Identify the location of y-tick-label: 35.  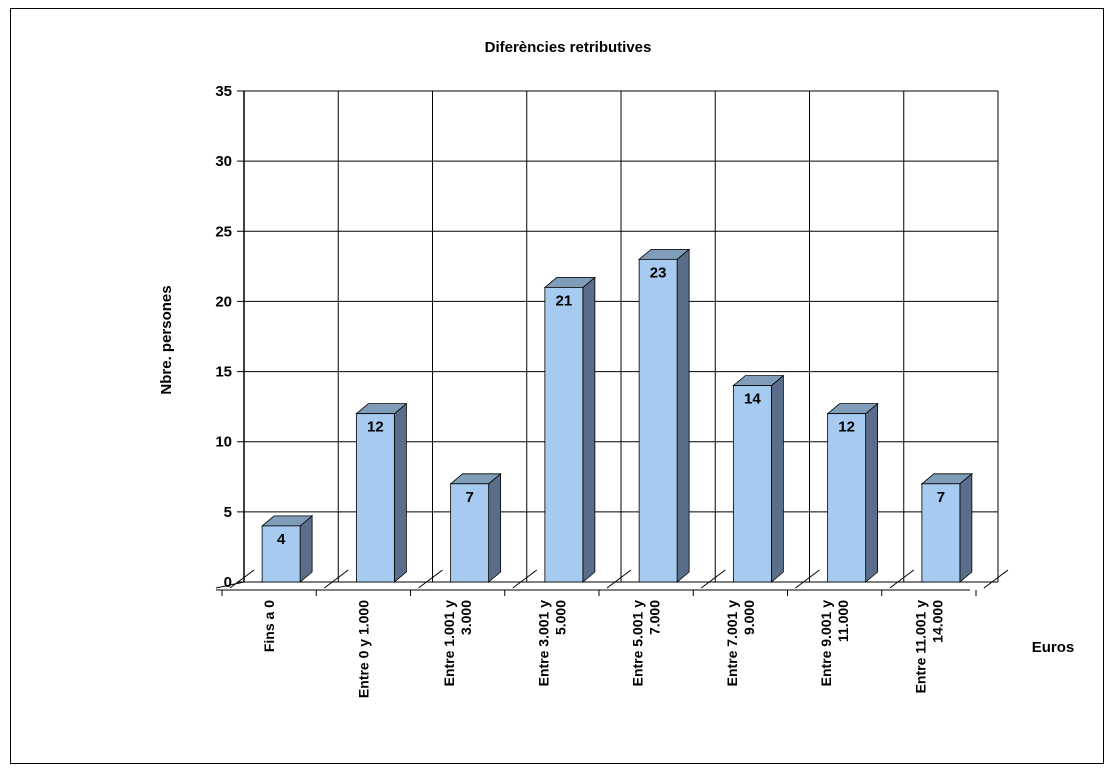
(223, 91).